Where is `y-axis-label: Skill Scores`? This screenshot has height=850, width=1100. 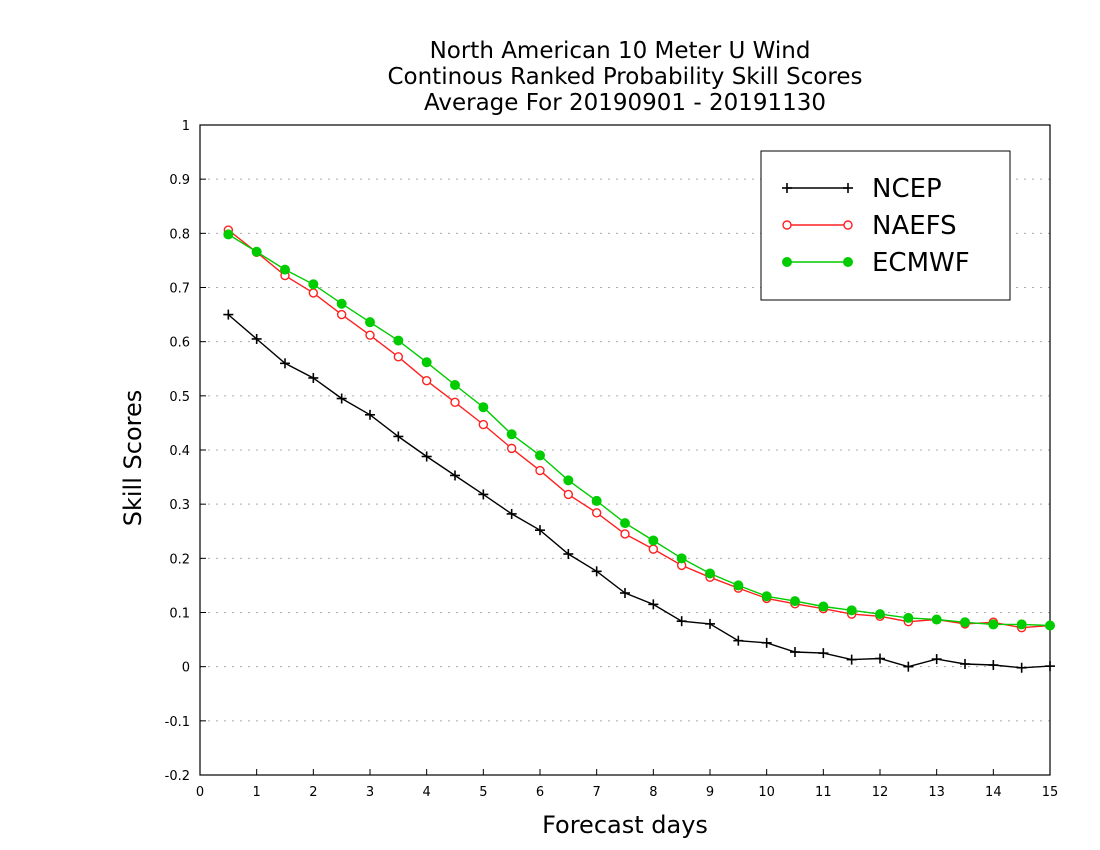 y-axis-label: Skill Scores is located at coordinates (133, 458).